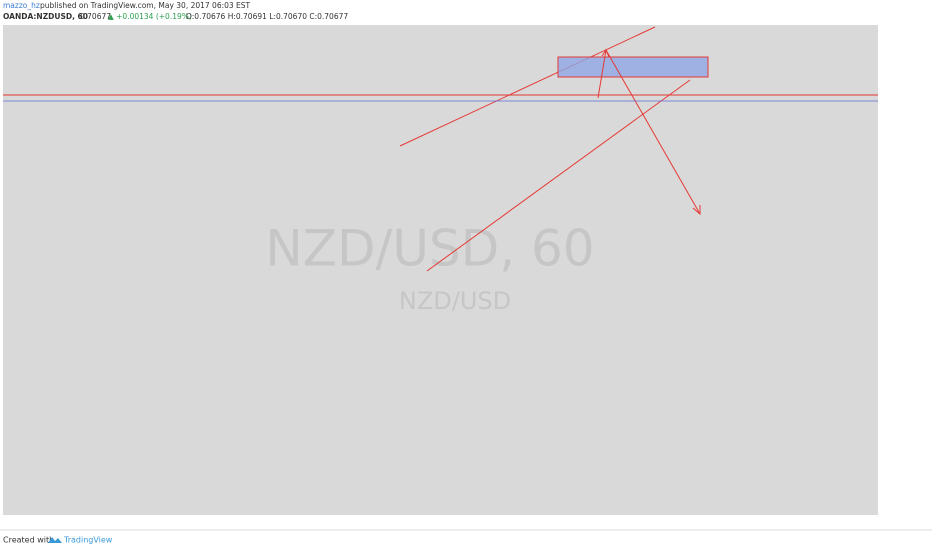 This screenshot has width=932, height=550. What do you see at coordinates (150, 16) in the screenshot?
I see `change: ▲ +0.00134 (+0.19%)` at bounding box center [150, 16].